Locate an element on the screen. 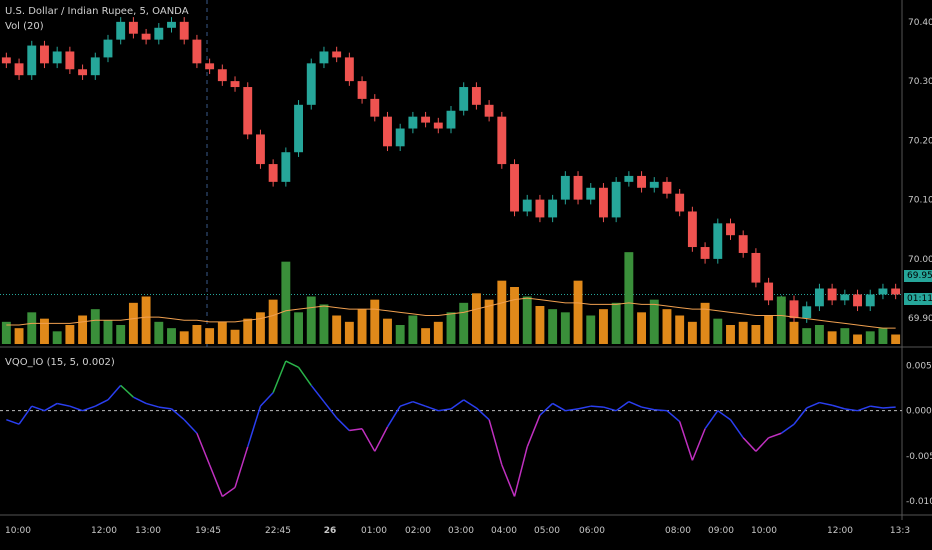 Image resolution: width=932 pixels, height=550 pixels. price-tick-label: 69.900 is located at coordinates (920, 319).